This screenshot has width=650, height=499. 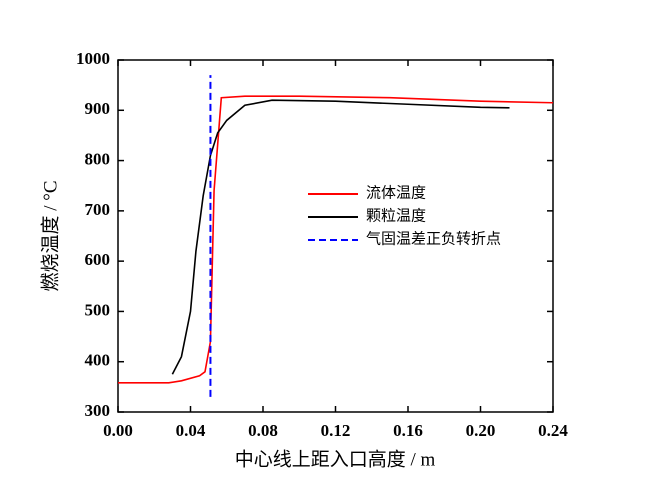 I want to click on y-tick-label: 400, so click(x=98, y=360).